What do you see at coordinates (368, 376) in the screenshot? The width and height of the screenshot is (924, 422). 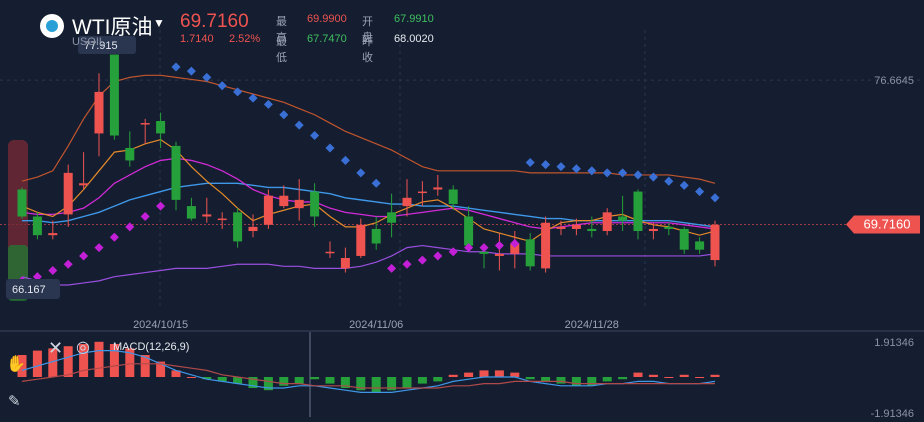 I see `macd-dea-line` at bounding box center [368, 376].